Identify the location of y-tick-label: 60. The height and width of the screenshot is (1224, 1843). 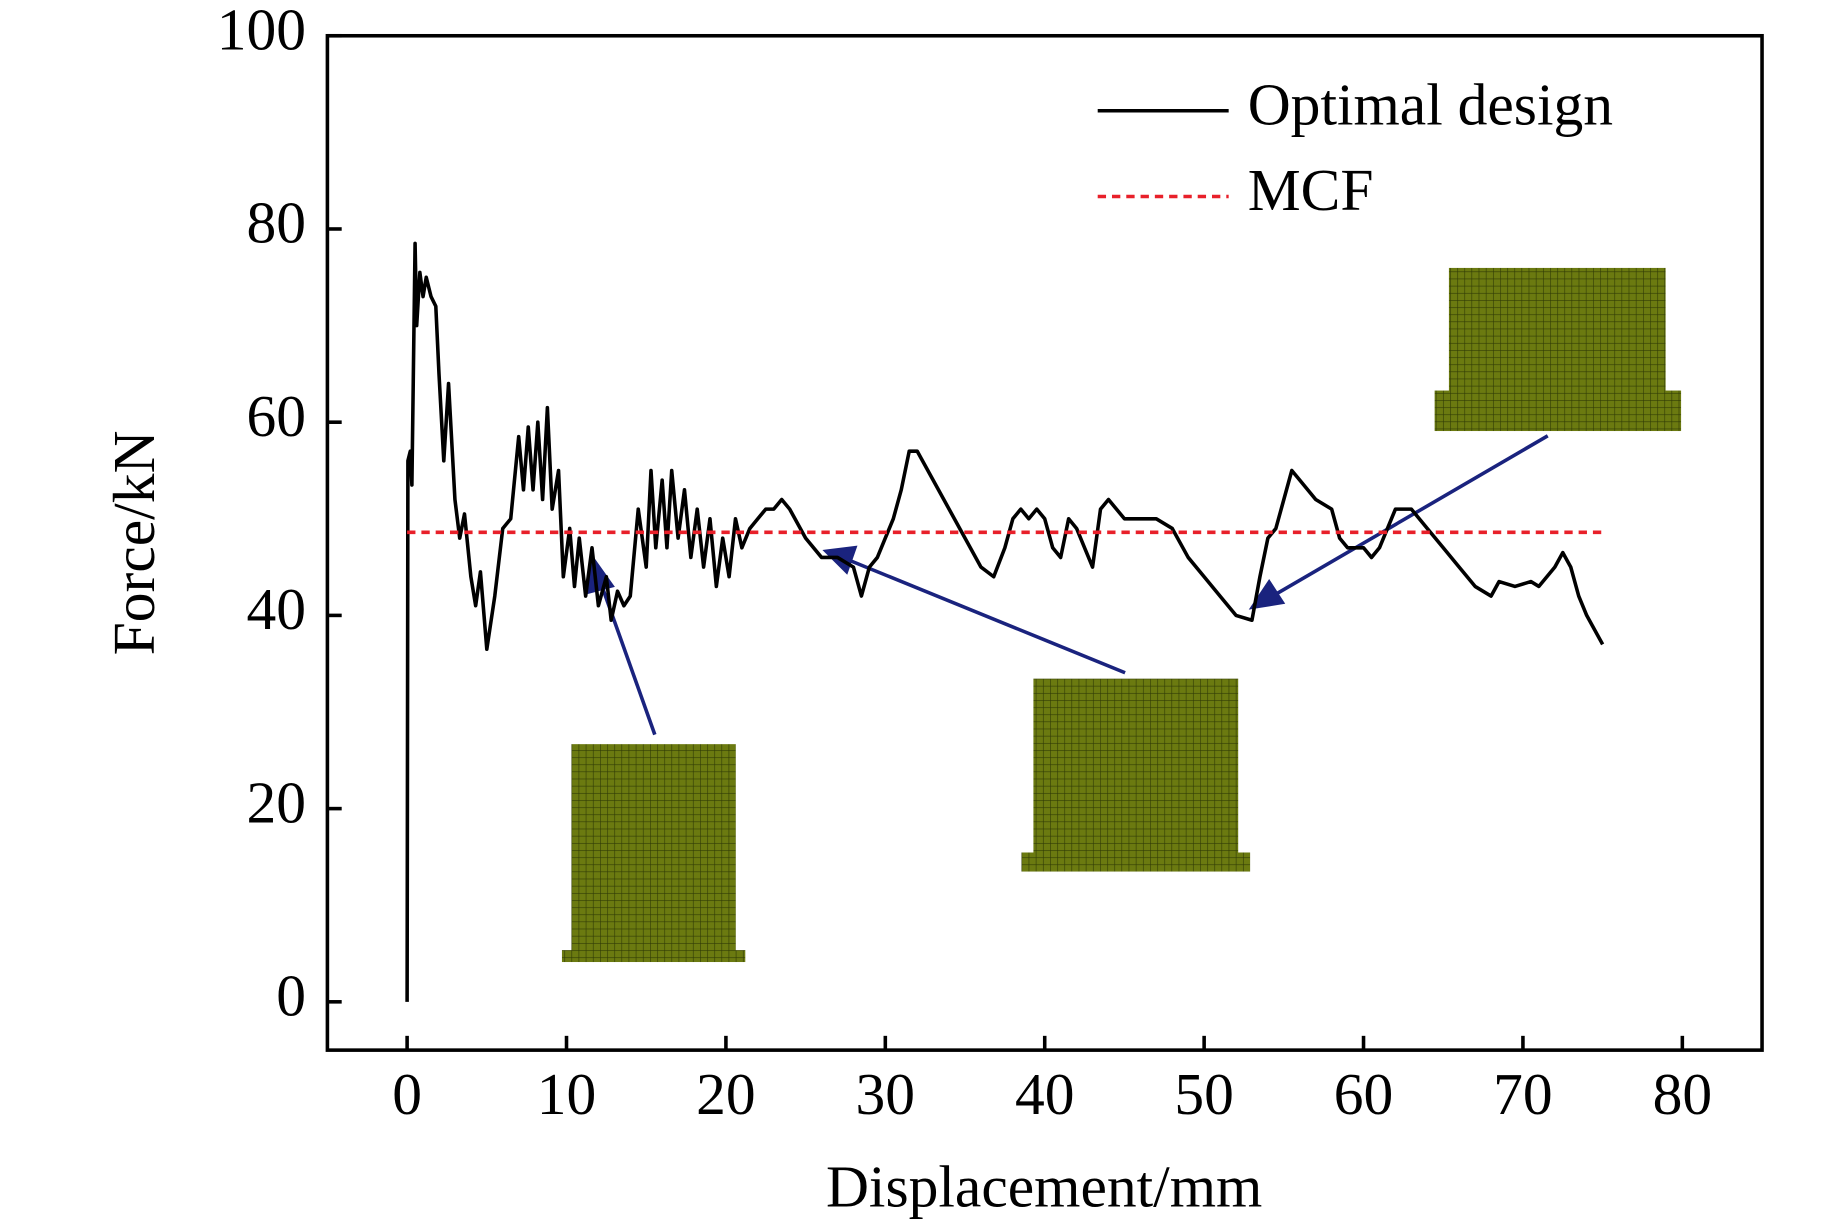
(276, 416).